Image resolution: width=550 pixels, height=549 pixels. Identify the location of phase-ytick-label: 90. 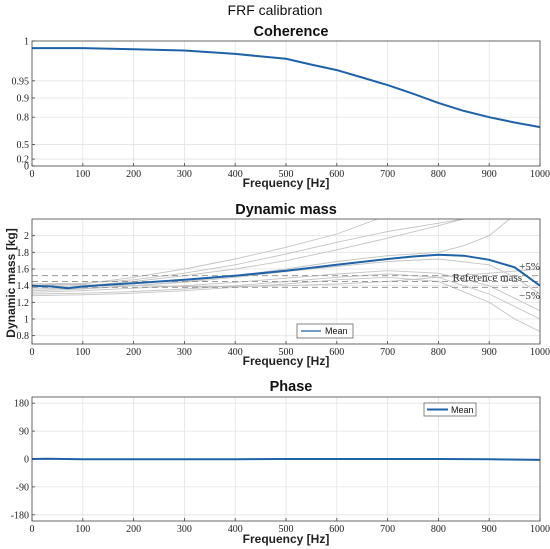
(24, 432).